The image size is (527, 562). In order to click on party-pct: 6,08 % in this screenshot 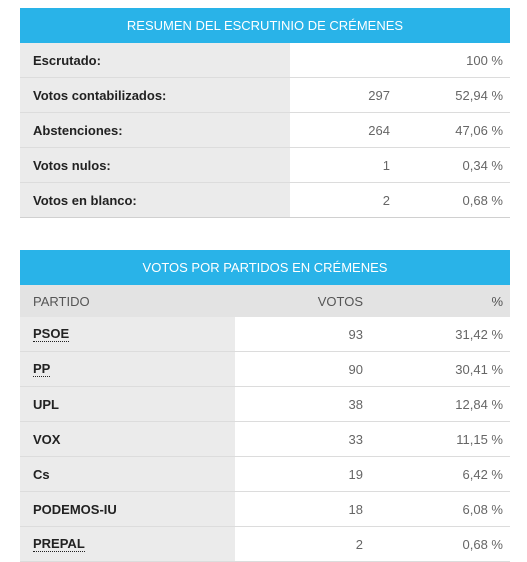, I will do `click(482, 509)`.